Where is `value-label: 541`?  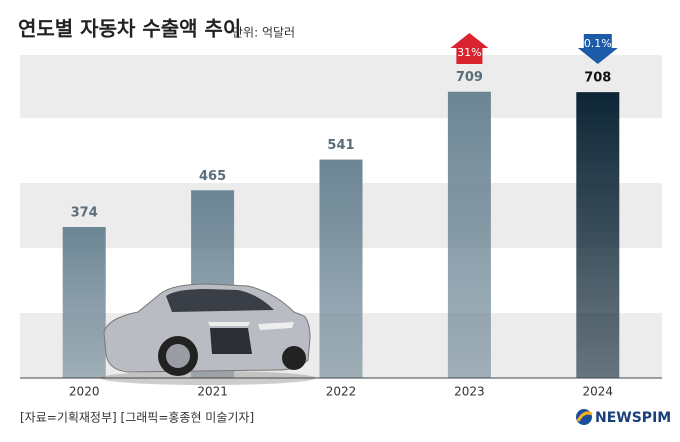 value-label: 541 is located at coordinates (340, 145).